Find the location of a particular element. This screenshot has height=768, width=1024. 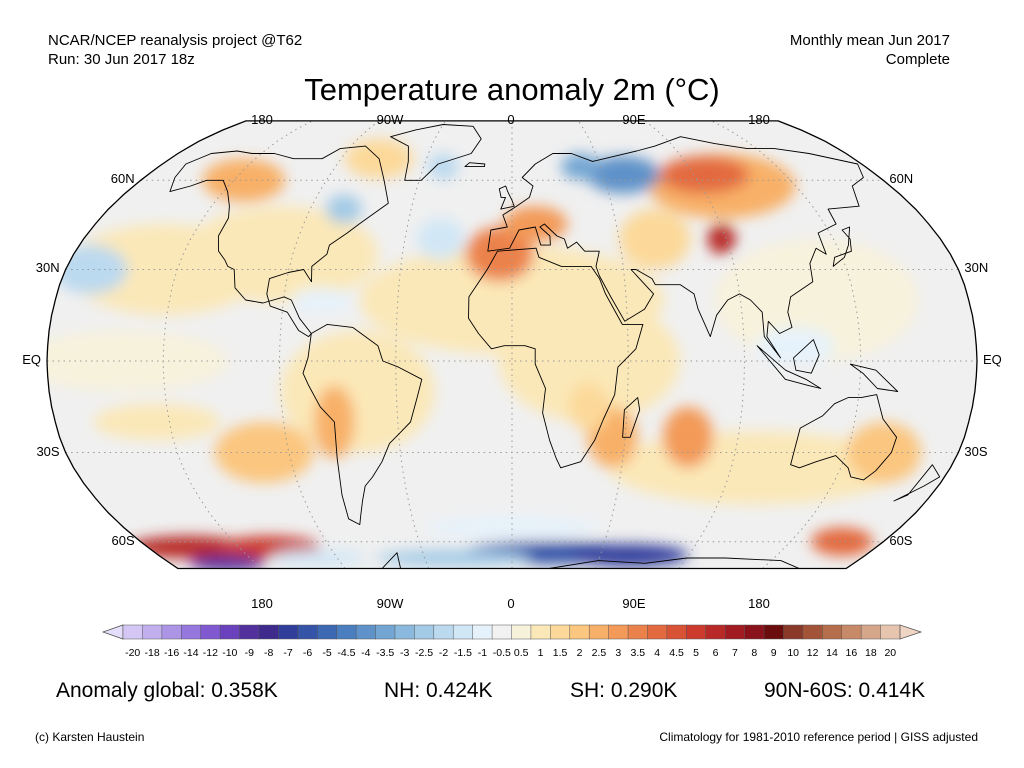

colorbar-tick-label: -1 is located at coordinates (482, 653).